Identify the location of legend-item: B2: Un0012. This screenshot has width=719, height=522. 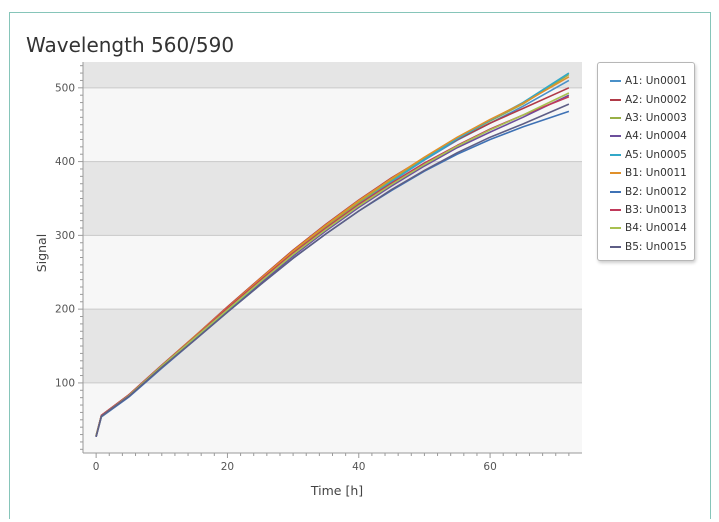
(652, 191).